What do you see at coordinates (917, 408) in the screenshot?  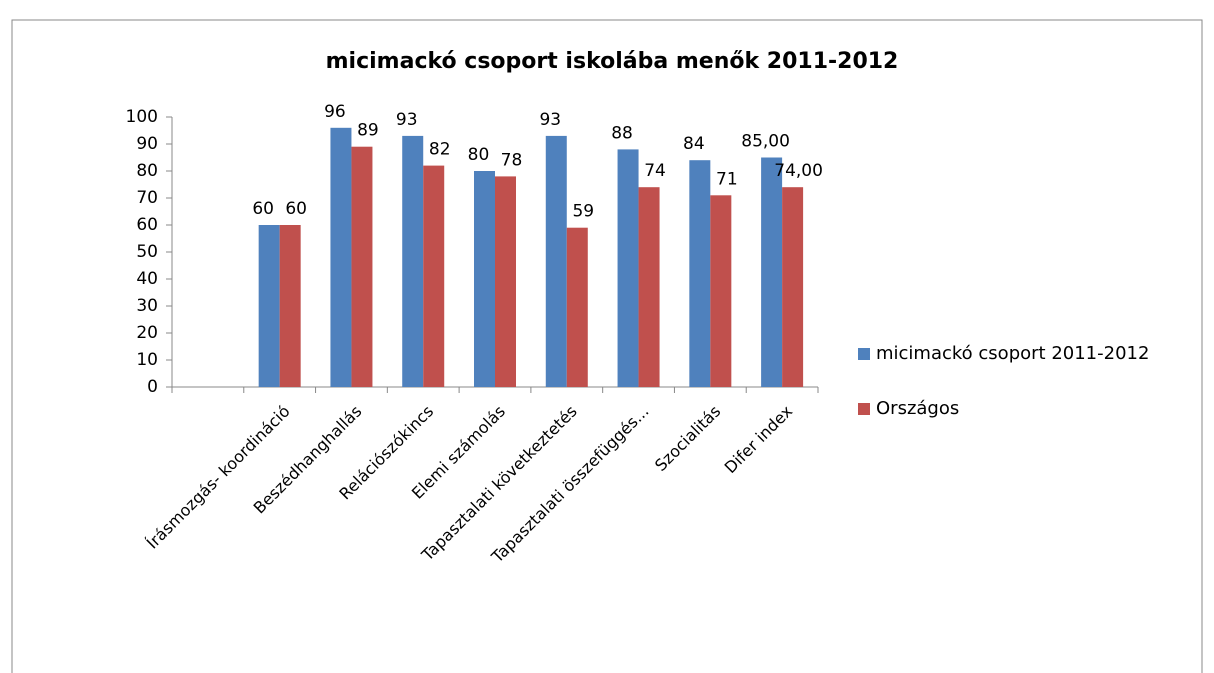 I see `legend-label: Országos` at bounding box center [917, 408].